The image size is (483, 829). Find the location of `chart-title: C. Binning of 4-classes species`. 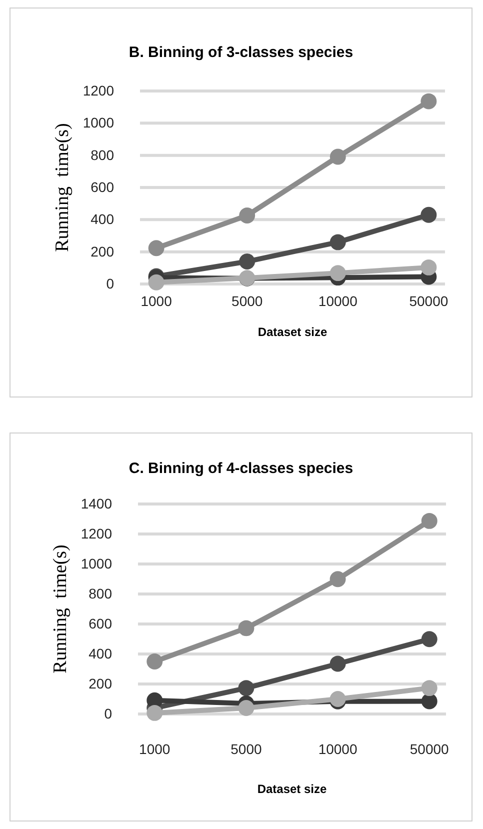

chart-title: C. Binning of 4-classes species is located at coordinates (241, 468).